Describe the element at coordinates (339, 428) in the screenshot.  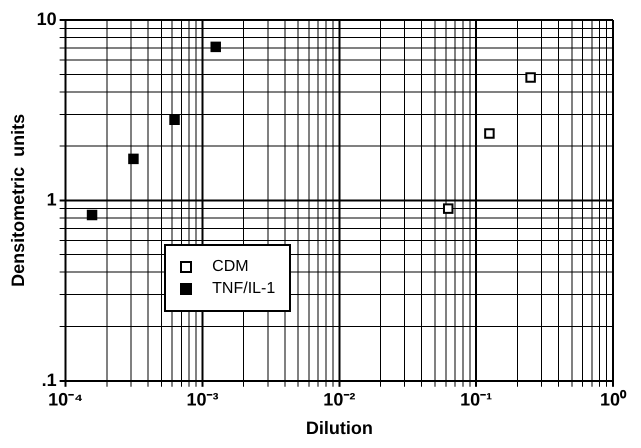
I see `x-axis-title: Dilution` at that location.